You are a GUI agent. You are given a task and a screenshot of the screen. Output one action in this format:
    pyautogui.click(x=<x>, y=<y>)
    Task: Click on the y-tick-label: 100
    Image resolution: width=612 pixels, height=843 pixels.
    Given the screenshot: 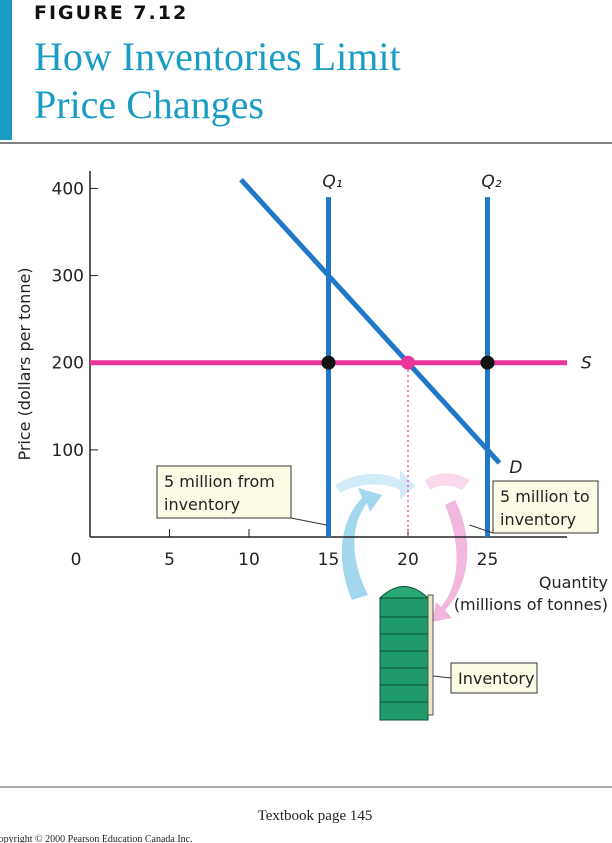 What is the action you would take?
    pyautogui.click(x=68, y=451)
    